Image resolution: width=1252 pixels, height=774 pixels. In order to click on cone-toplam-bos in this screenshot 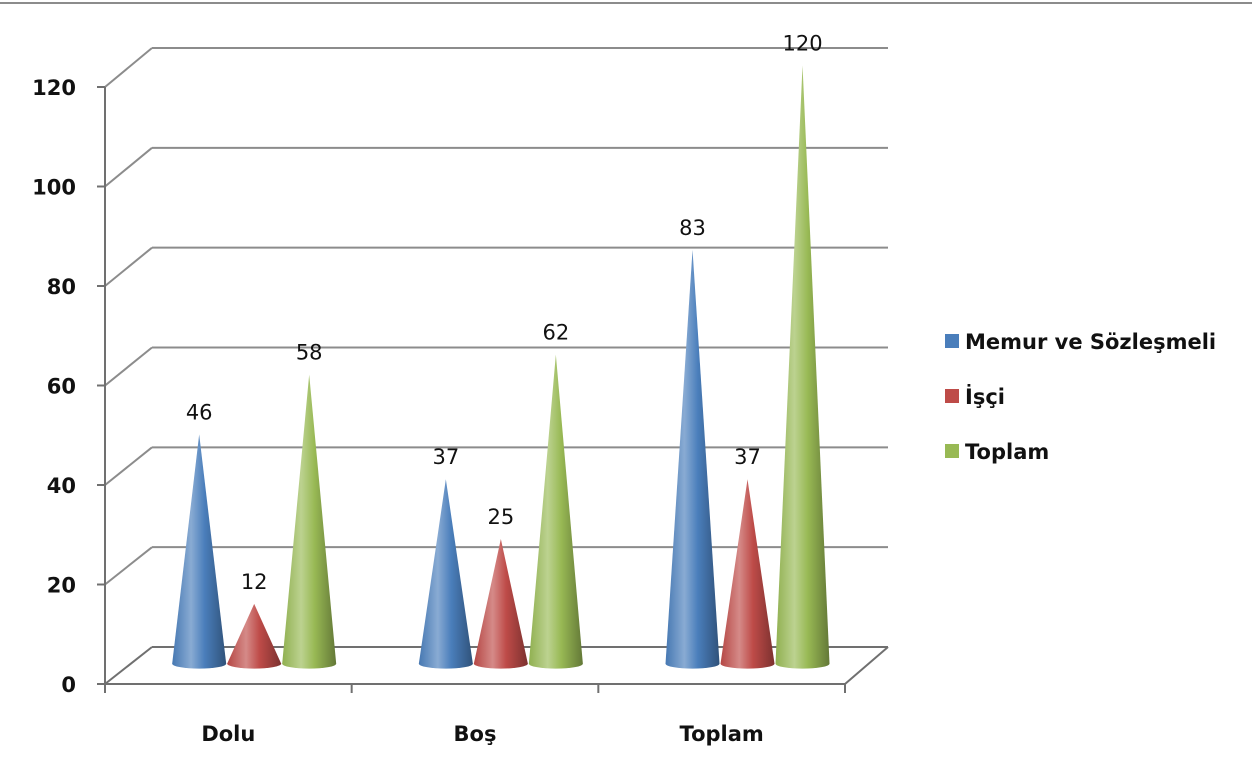, I will do `click(555, 511)`.